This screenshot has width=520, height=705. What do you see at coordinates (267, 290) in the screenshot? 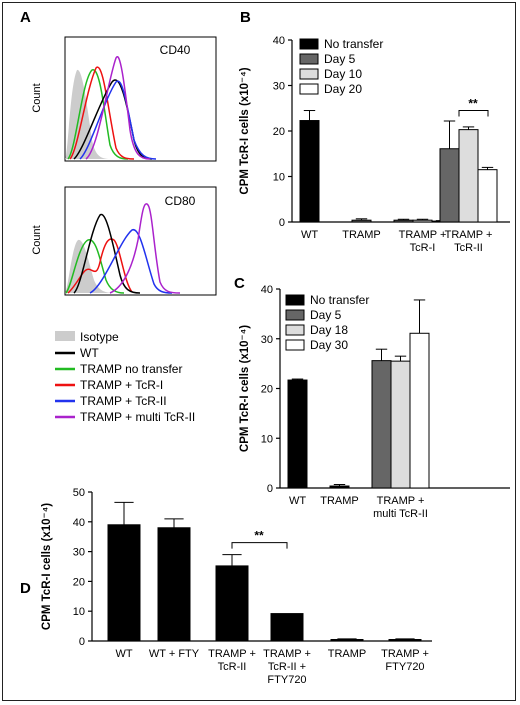
I see `chart-c-ytick-label: 40` at bounding box center [267, 290].